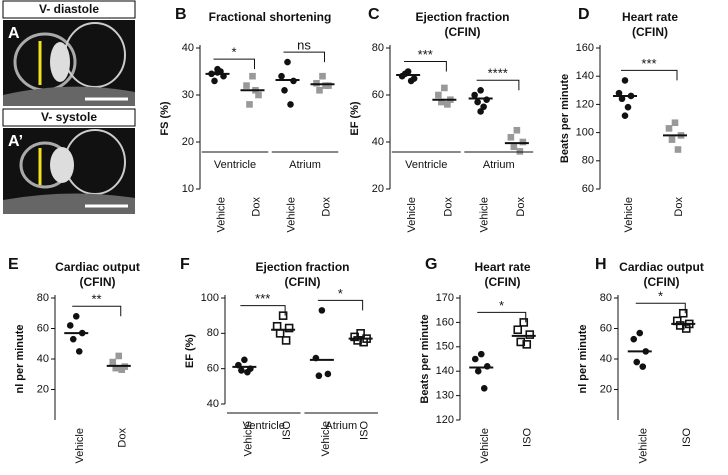 This screenshot has height=475, width=728. What do you see at coordinates (96, 299) in the screenshot?
I see `significance-label: **` at bounding box center [96, 299].